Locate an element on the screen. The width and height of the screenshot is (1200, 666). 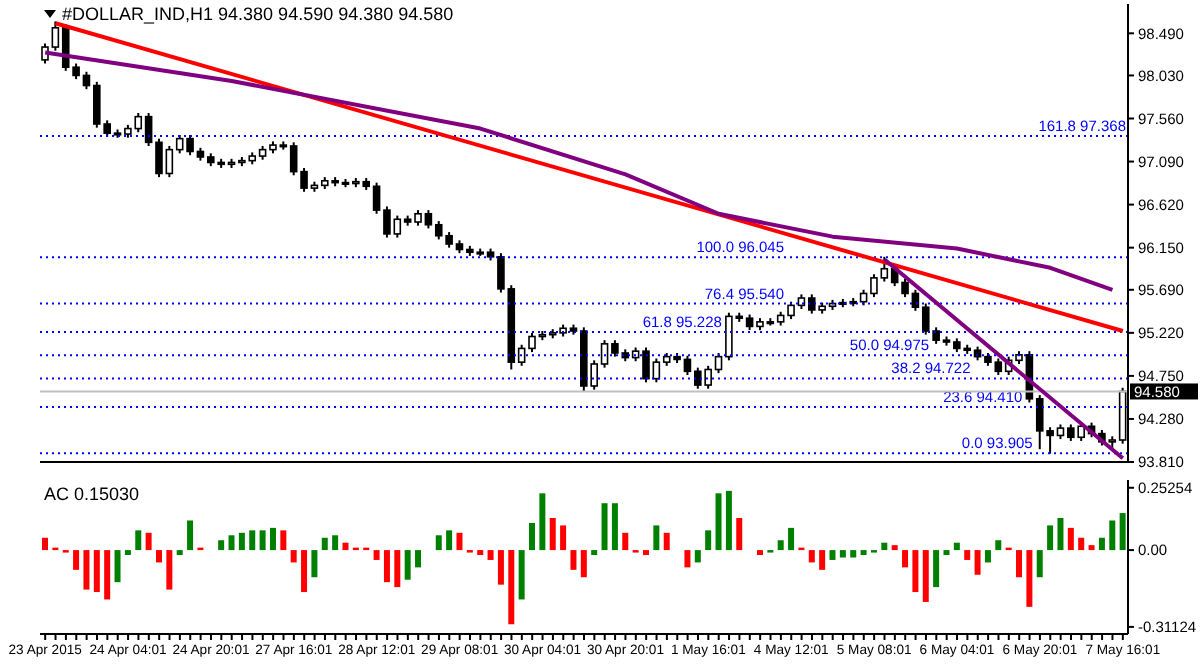
chart-title: AC 0.15030 is located at coordinates (92, 494).